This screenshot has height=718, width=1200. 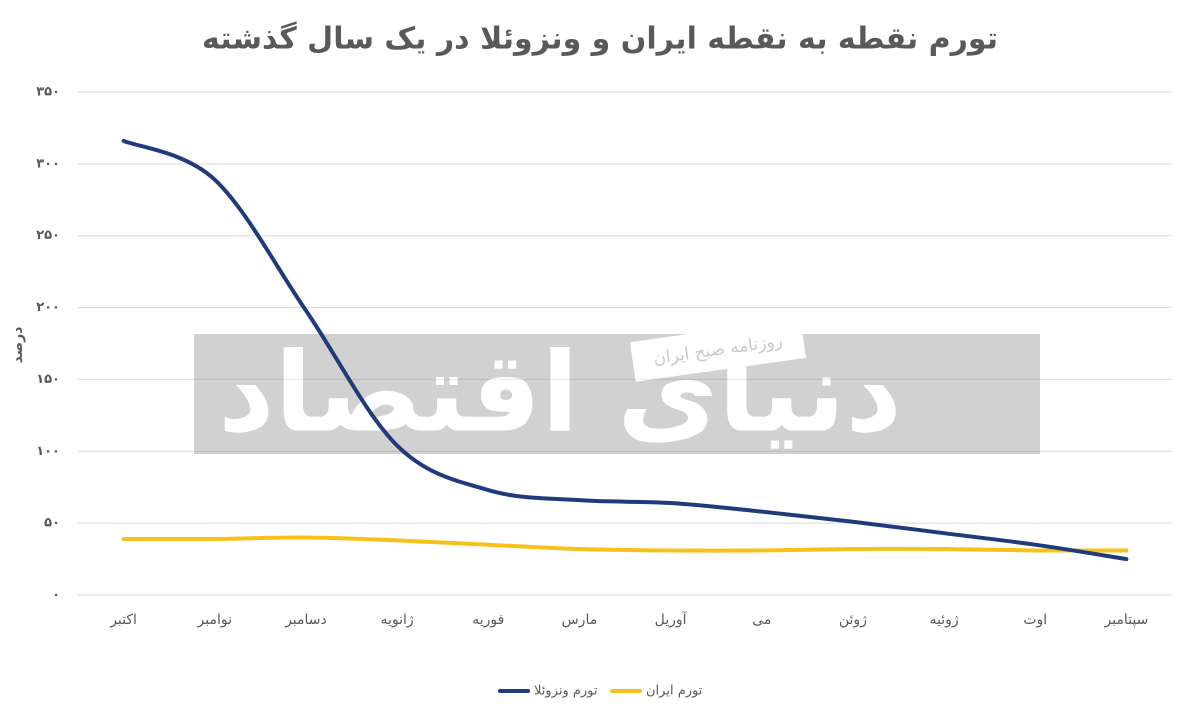 What do you see at coordinates (18, 345) in the screenshot?
I see `y-axis-label: درصد` at bounding box center [18, 345].